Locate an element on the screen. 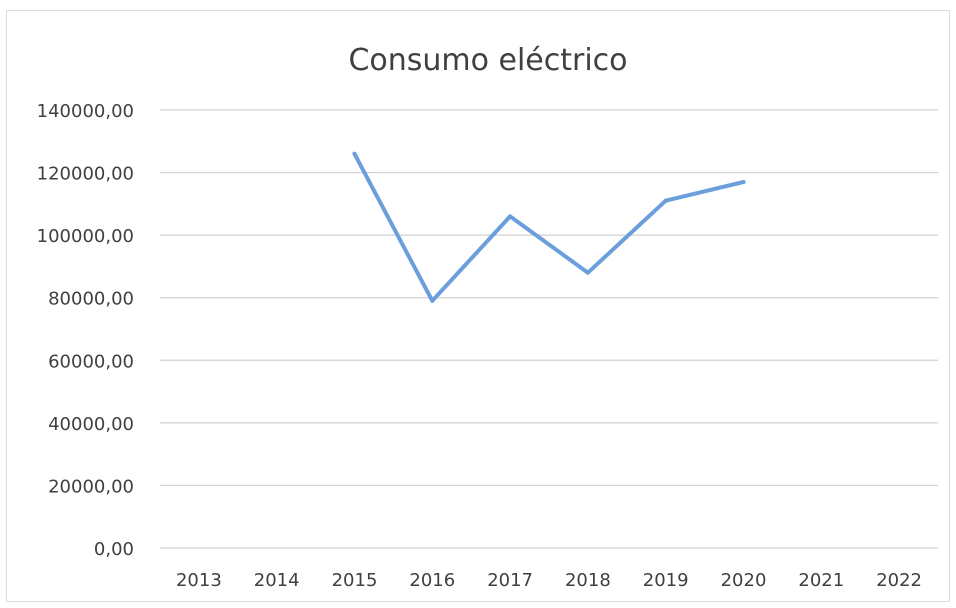  y-tick-label: 40000,00 is located at coordinates (91, 424).